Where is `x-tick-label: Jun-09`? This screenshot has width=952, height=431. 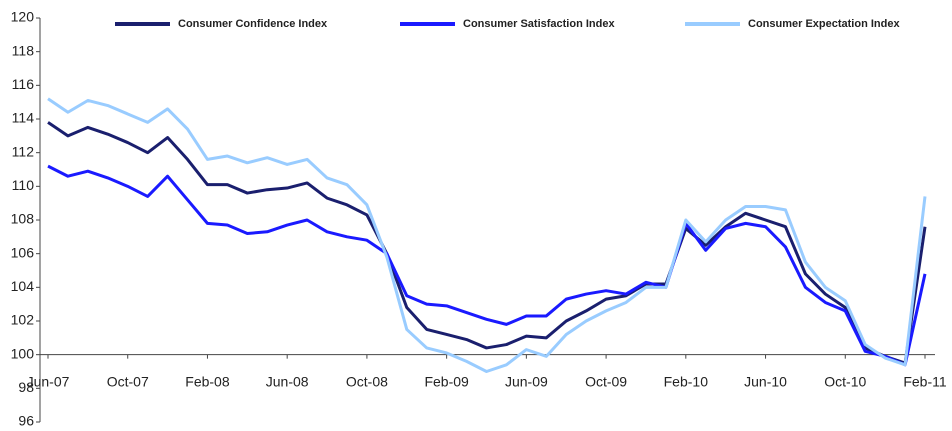 x-tick-label: Jun-09 is located at coordinates (526, 381).